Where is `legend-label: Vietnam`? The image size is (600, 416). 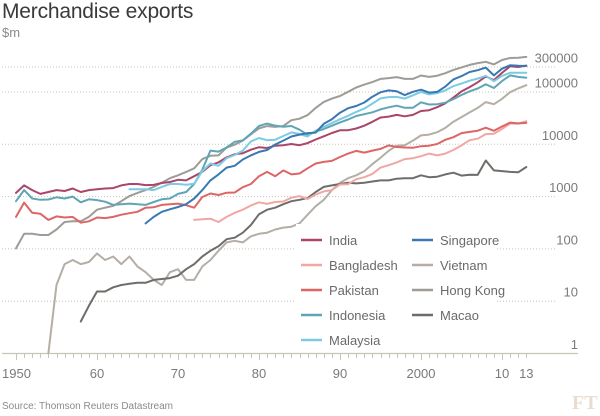
legend-label: Vietnam is located at coordinates (463, 265).